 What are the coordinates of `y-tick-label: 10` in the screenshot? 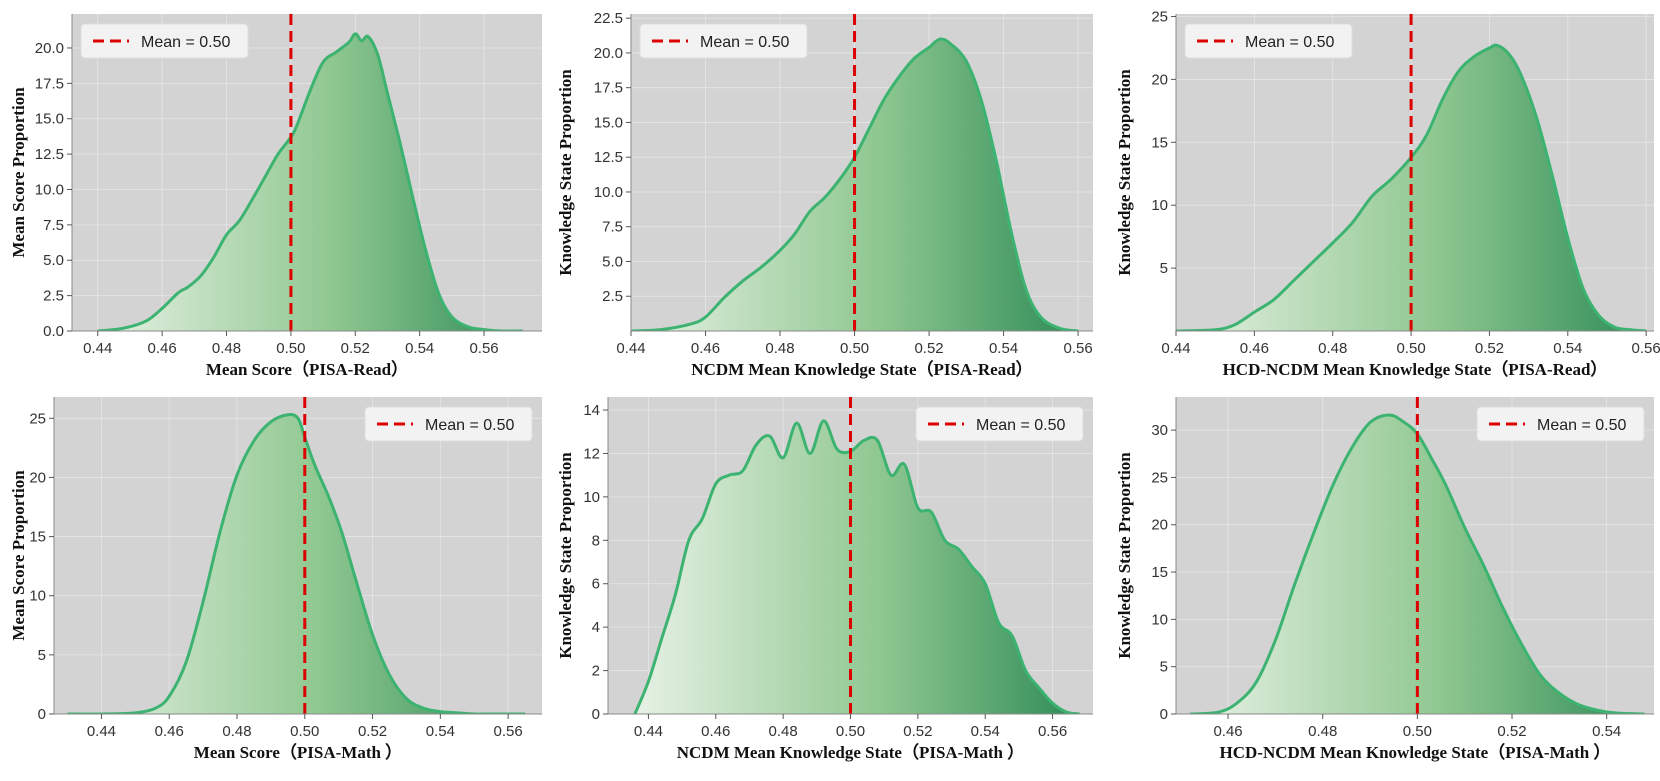 It's located at (1159, 205).